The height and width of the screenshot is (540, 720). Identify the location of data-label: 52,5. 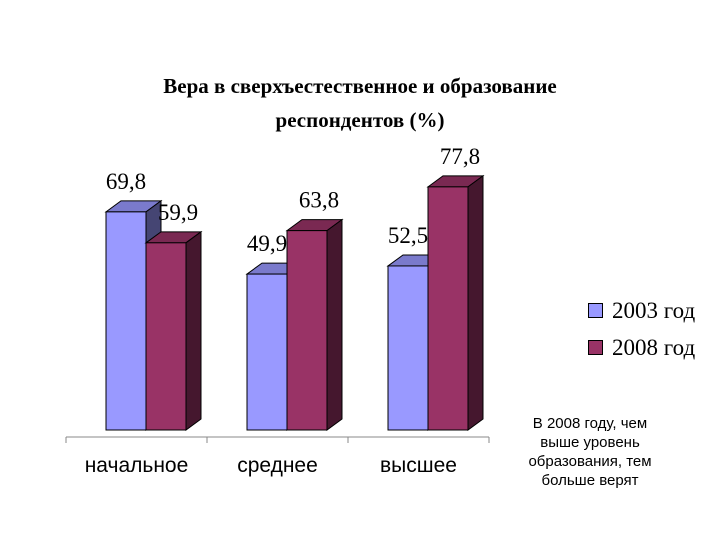
(408, 235).